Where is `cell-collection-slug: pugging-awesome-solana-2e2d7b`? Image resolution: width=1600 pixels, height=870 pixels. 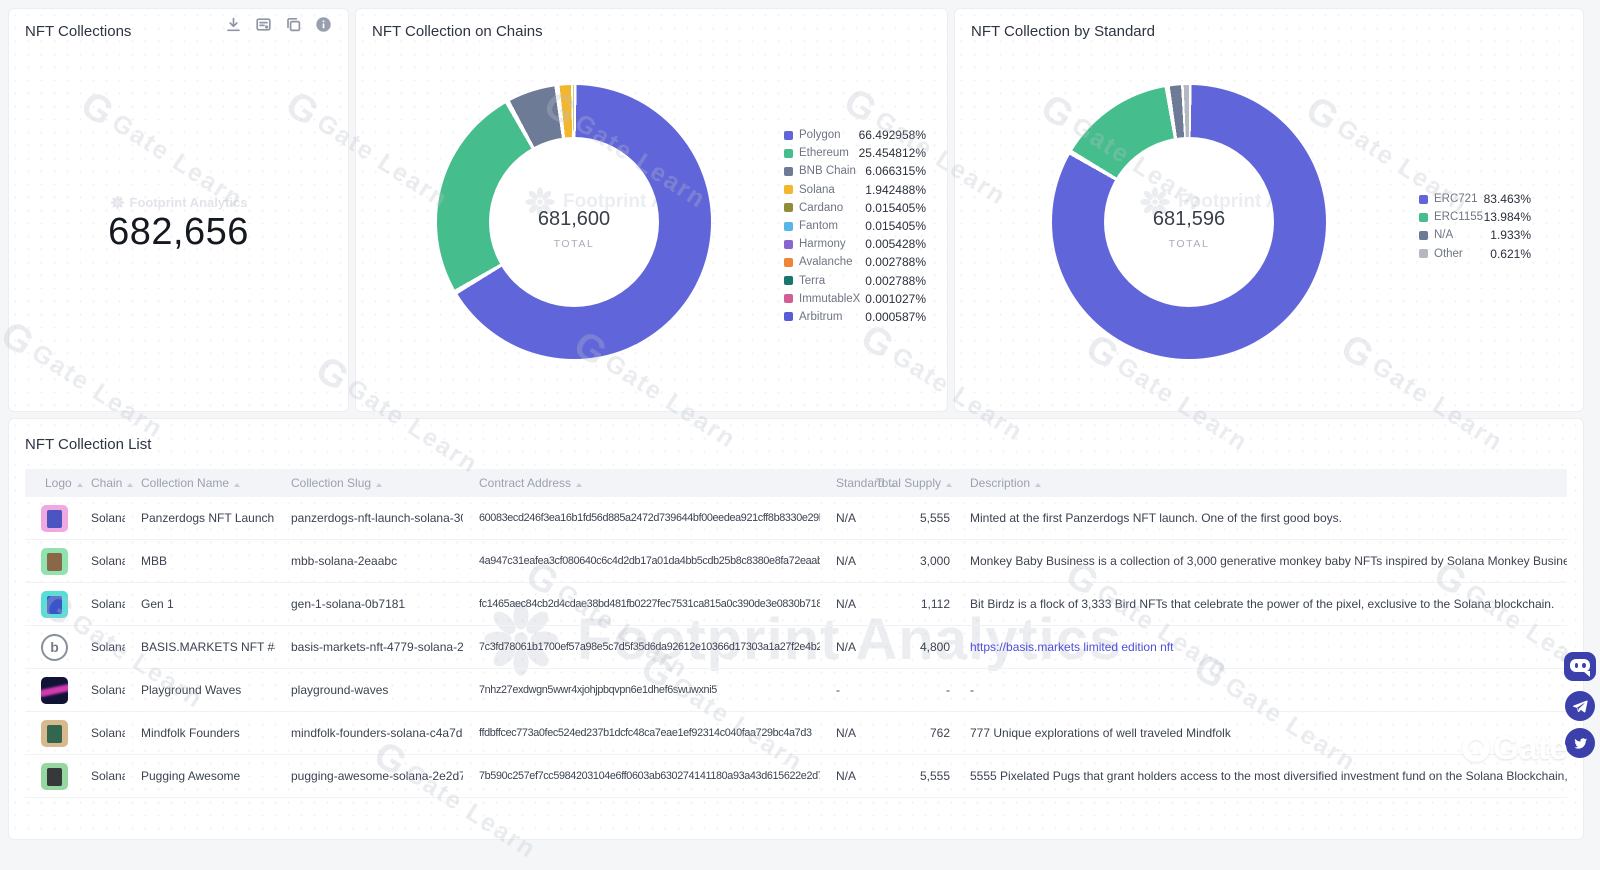 cell-collection-slug: pugging-awesome-solana-2e2d7b is located at coordinates (377, 776).